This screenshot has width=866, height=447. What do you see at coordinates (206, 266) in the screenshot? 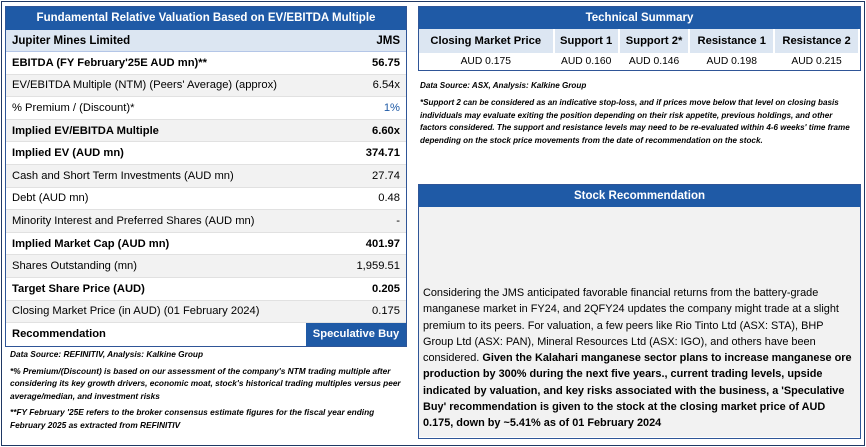
I see `valuation-row: Shares Outstanding (mn) 1,959.51` at bounding box center [206, 266].